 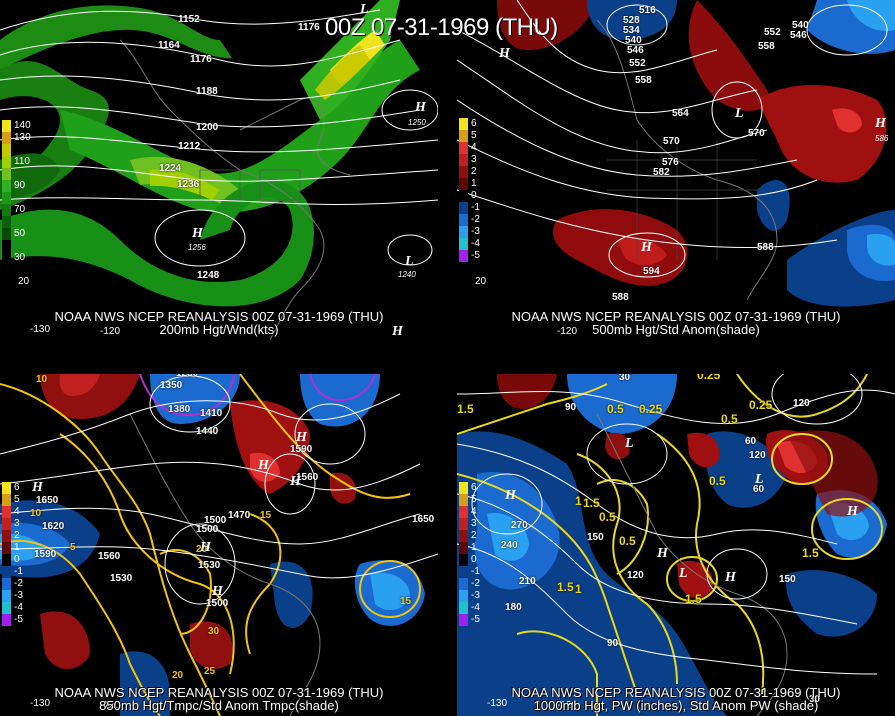 What do you see at coordinates (519, 525) in the screenshot?
I see `contour-label: 270` at bounding box center [519, 525].